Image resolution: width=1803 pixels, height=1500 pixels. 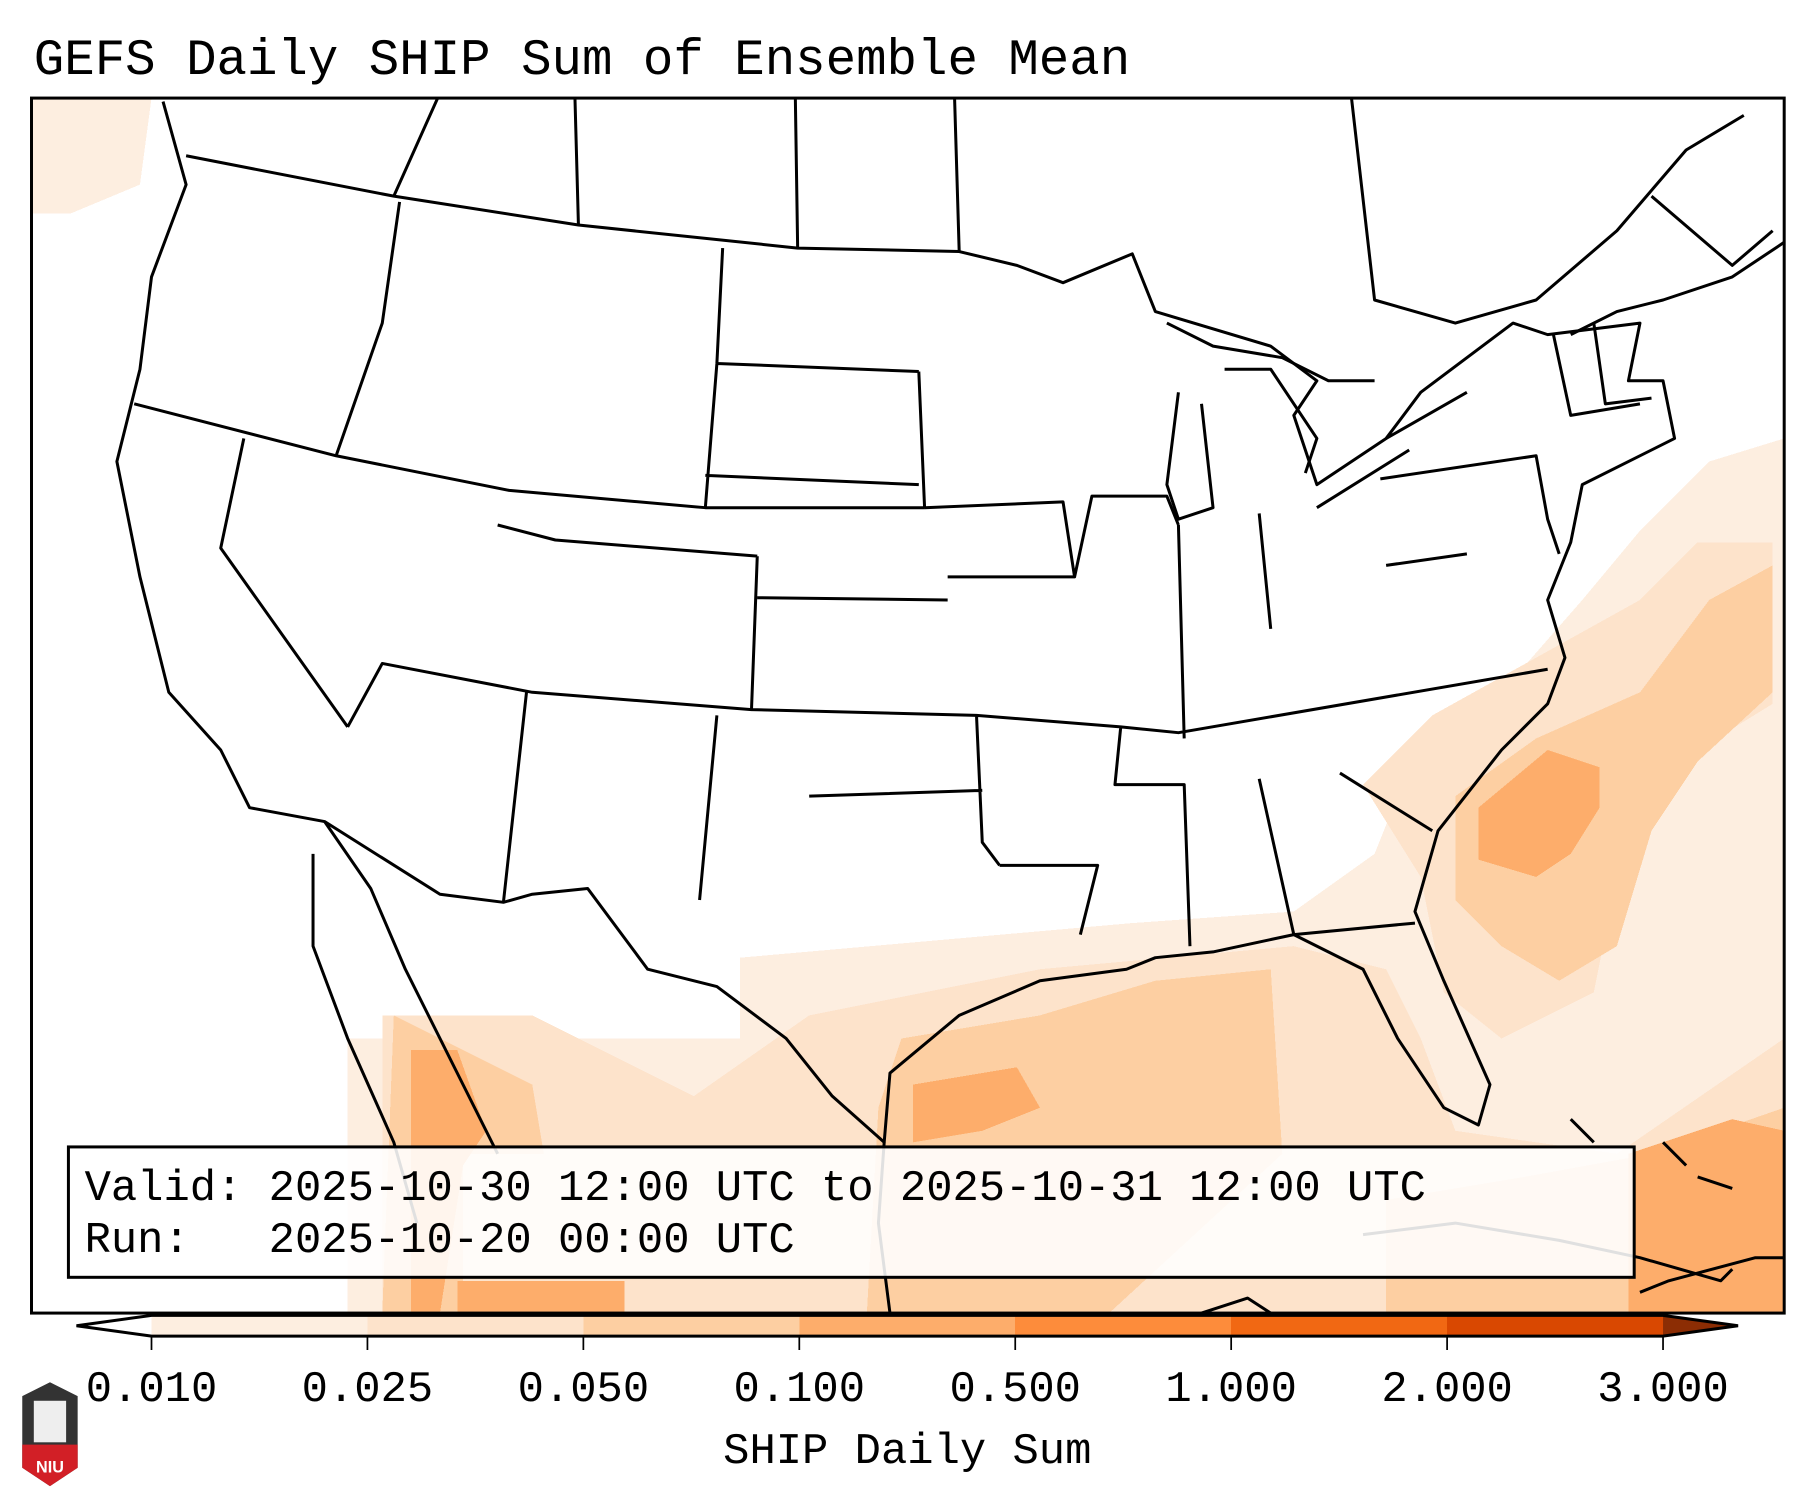 What do you see at coordinates (114, 1326) in the screenshot?
I see `colorbar-extend-under` at bounding box center [114, 1326].